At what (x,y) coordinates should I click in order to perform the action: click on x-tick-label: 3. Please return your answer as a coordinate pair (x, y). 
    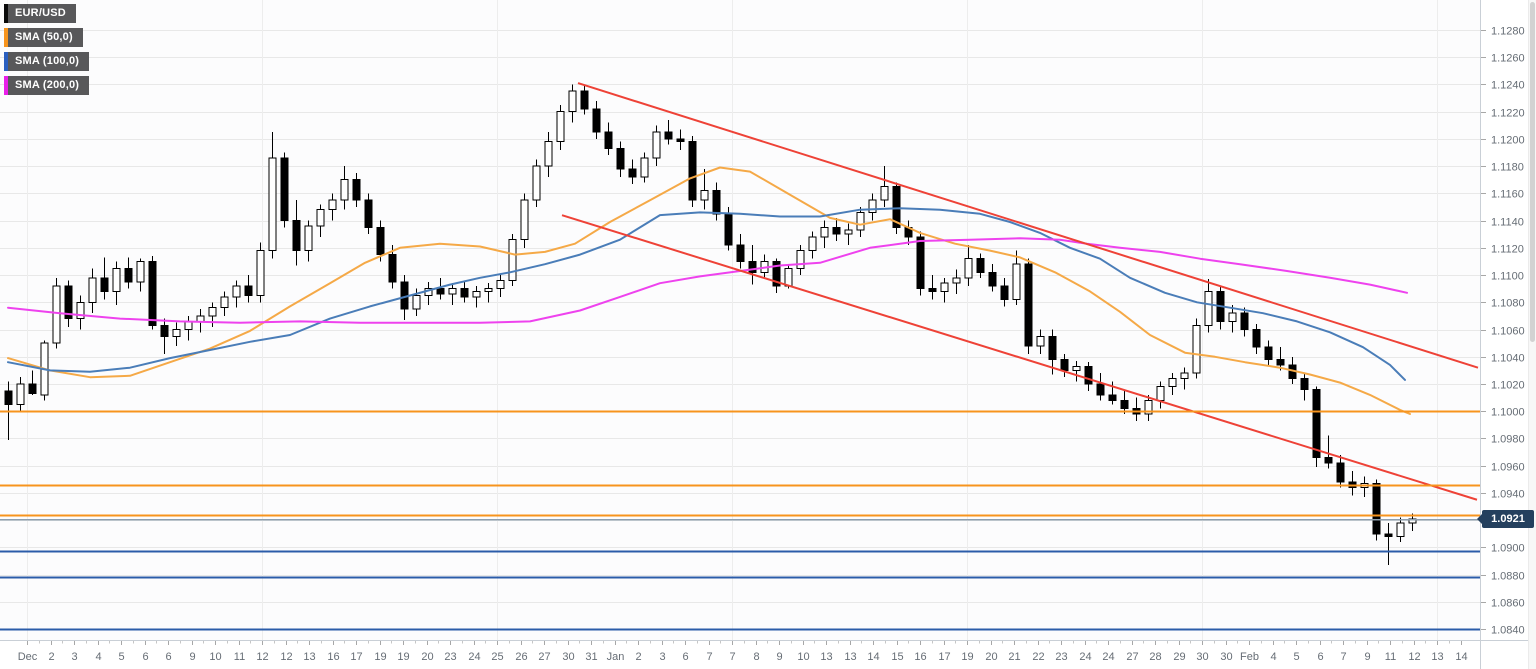
    Looking at the image, I should click on (74, 657).